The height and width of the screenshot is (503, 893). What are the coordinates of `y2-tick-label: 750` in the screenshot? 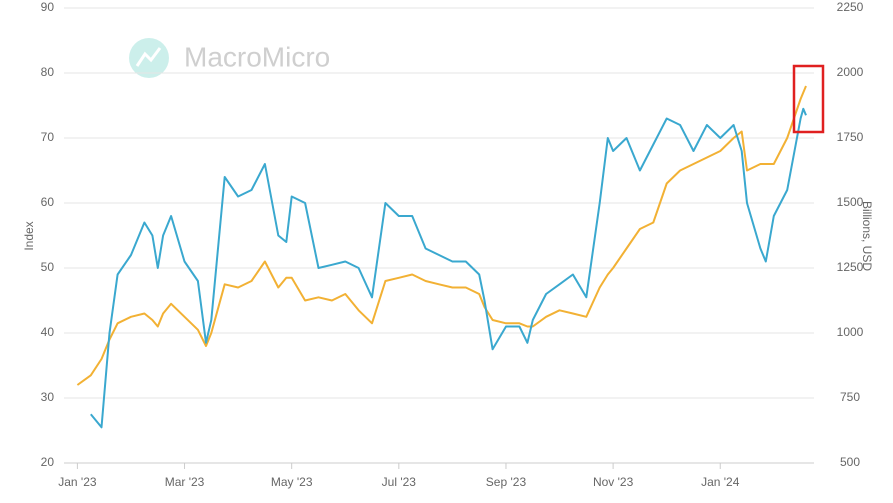 It's located at (850, 397).